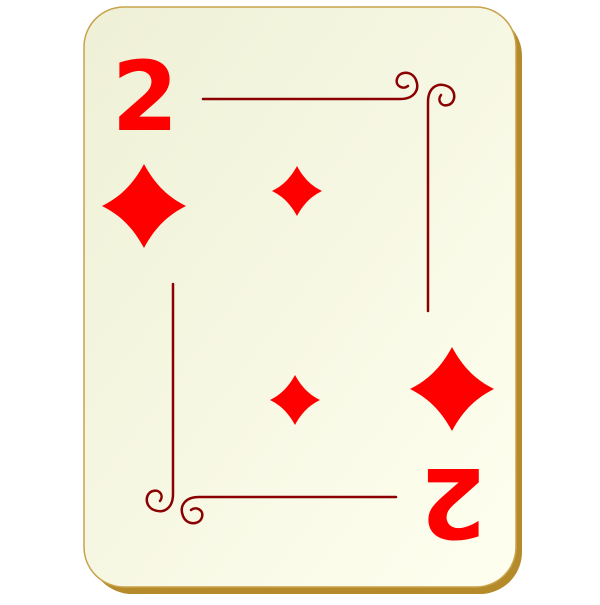  What do you see at coordinates (145, 97) in the screenshot?
I see `card-rank-top: 2` at bounding box center [145, 97].